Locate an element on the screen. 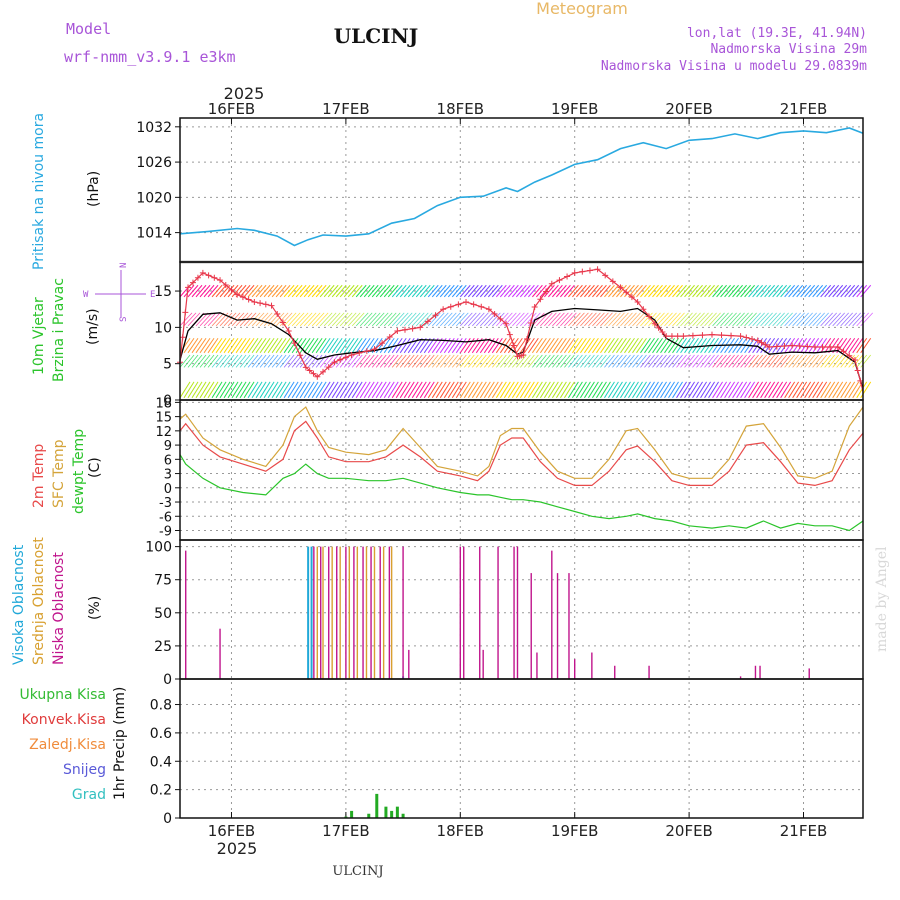 The image size is (900, 900). wind-title: 10m Vjetar is located at coordinates (39, 336).